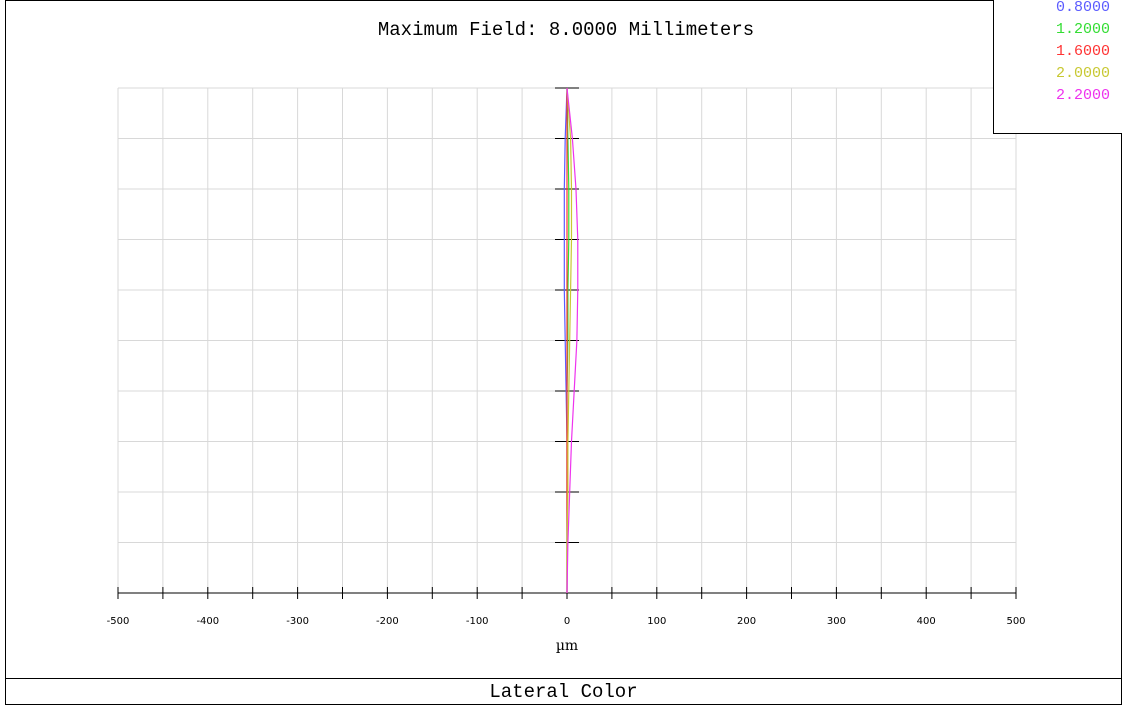 The image size is (1123, 706). I want to click on x-tick-label: -400, so click(207, 621).